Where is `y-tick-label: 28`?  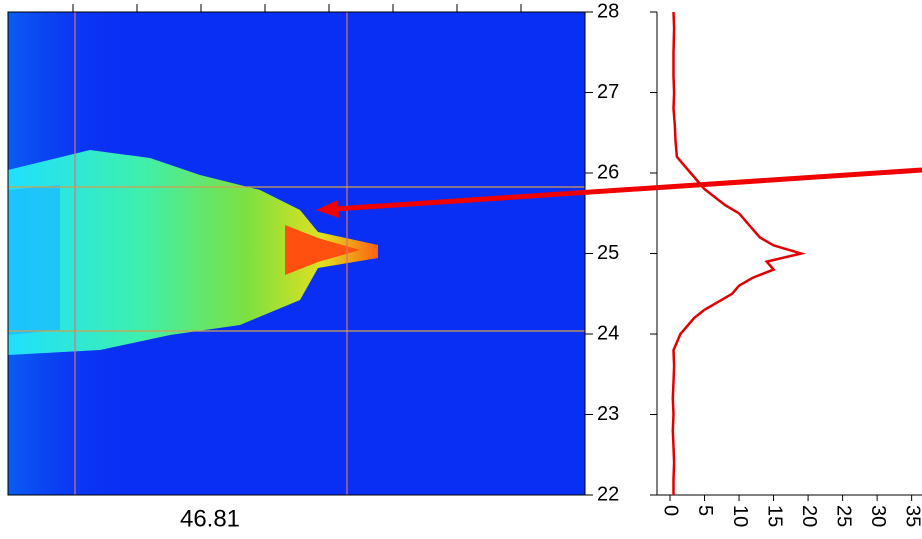 y-tick-label: 28 is located at coordinates (608, 11).